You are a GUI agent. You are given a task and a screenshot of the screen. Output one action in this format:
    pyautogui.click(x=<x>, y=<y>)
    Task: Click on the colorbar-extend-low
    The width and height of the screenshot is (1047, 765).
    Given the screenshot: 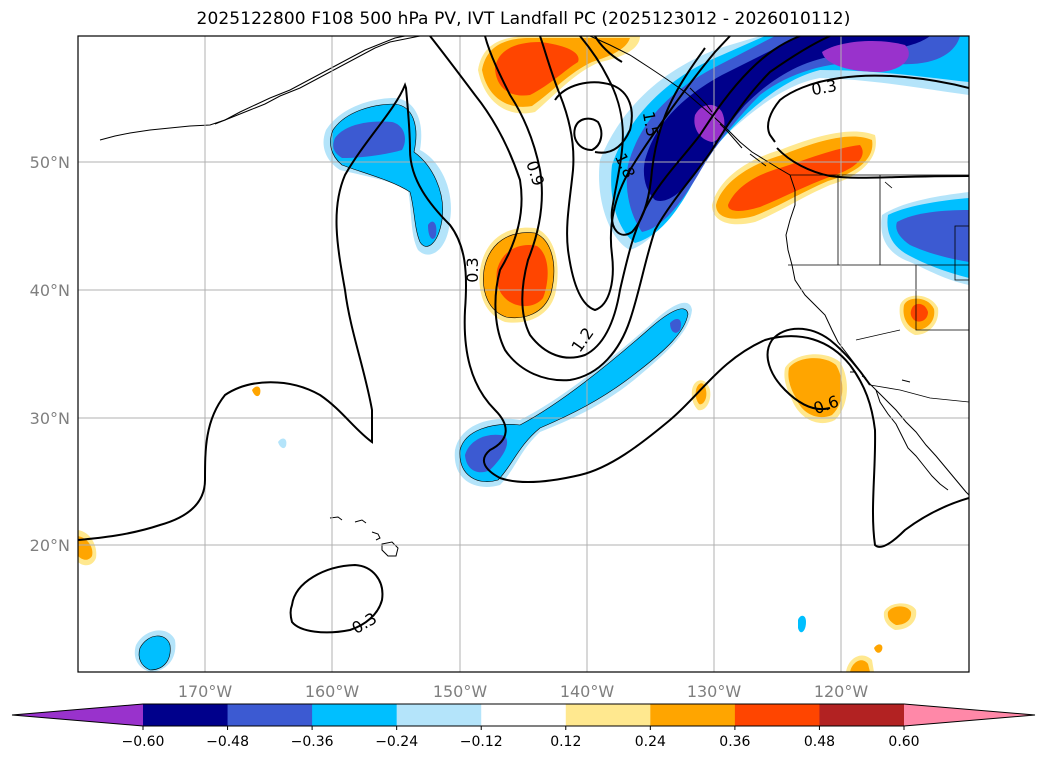 What is the action you would take?
    pyautogui.click(x=77, y=715)
    